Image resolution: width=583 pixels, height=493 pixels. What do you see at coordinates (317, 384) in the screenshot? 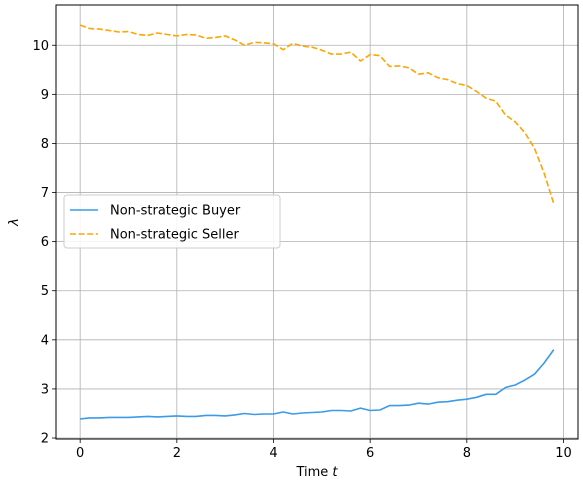
I see `series-line-buyer` at bounding box center [317, 384].